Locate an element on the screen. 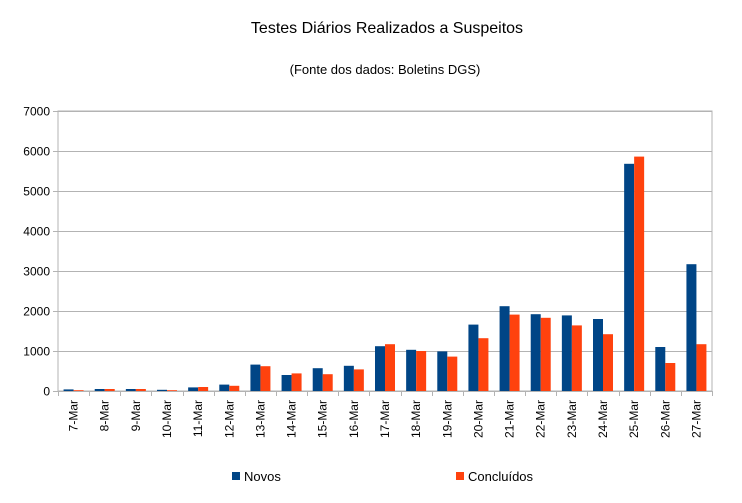 This screenshot has height=503, width=742. x-tick-label: 25-Mar is located at coordinates (634, 419).